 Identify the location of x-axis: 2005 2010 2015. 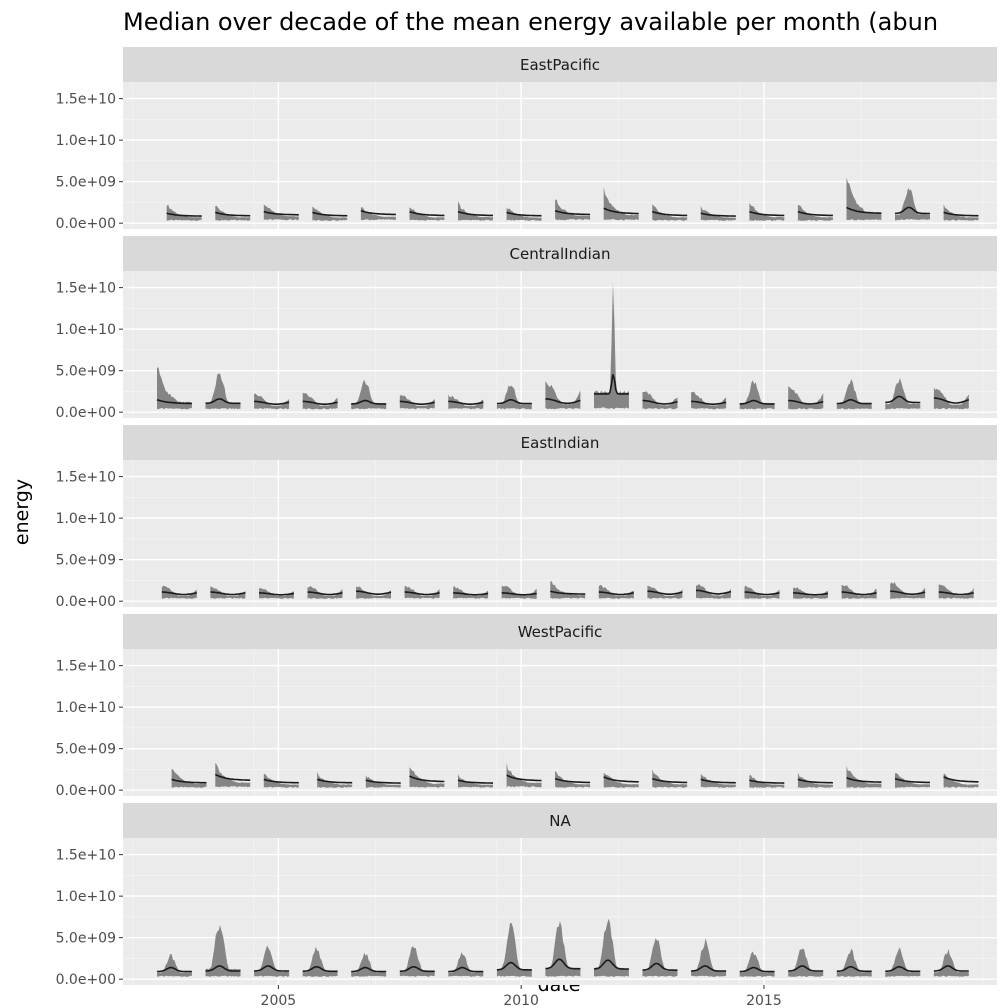
(521, 996).